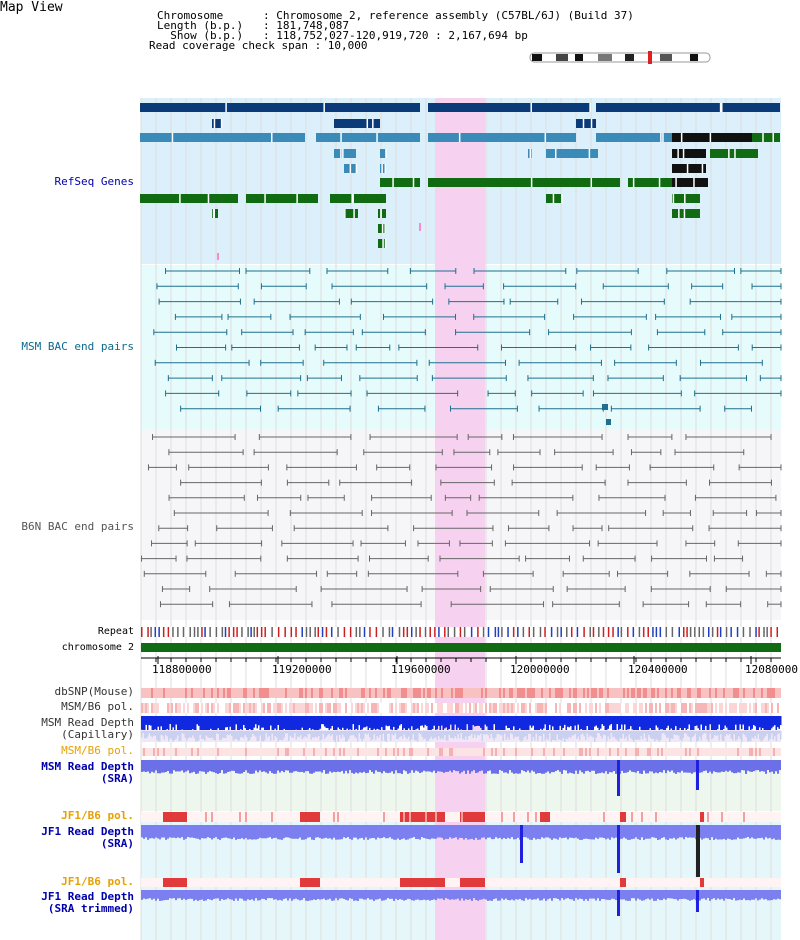  What do you see at coordinates (77, 346) in the screenshot?
I see `label-msm-bac: MSM BAC end pairs` at bounding box center [77, 346].